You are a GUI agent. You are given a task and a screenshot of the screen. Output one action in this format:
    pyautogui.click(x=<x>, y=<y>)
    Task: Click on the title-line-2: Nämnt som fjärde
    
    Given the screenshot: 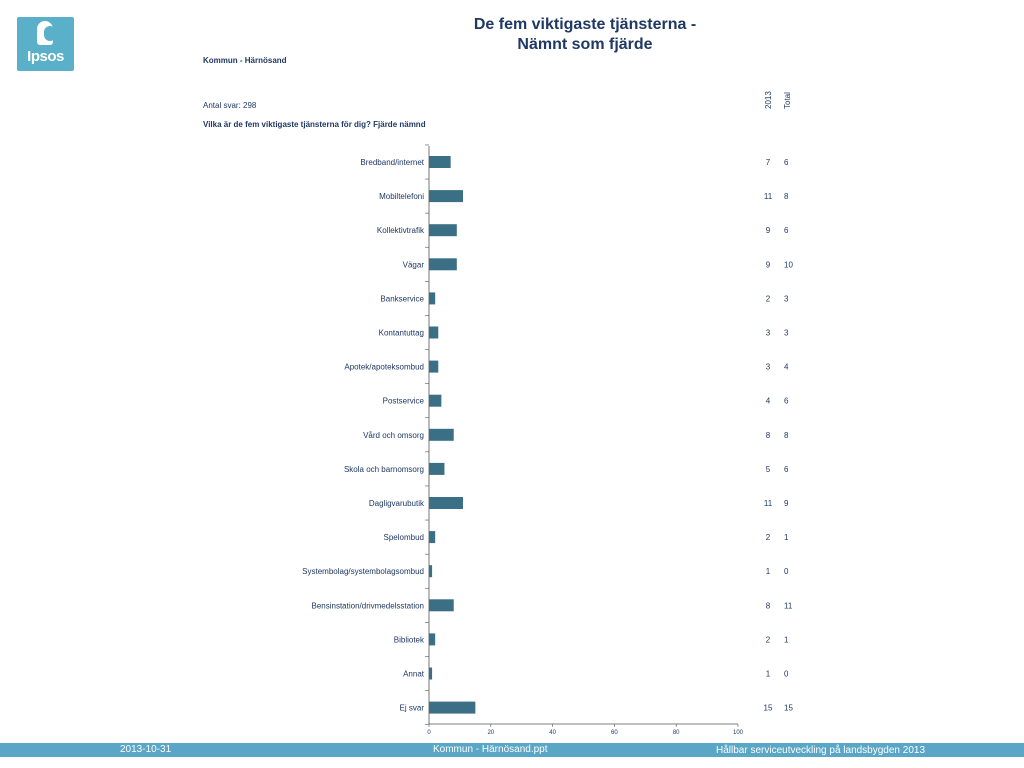 What is the action you would take?
    pyautogui.click(x=585, y=44)
    